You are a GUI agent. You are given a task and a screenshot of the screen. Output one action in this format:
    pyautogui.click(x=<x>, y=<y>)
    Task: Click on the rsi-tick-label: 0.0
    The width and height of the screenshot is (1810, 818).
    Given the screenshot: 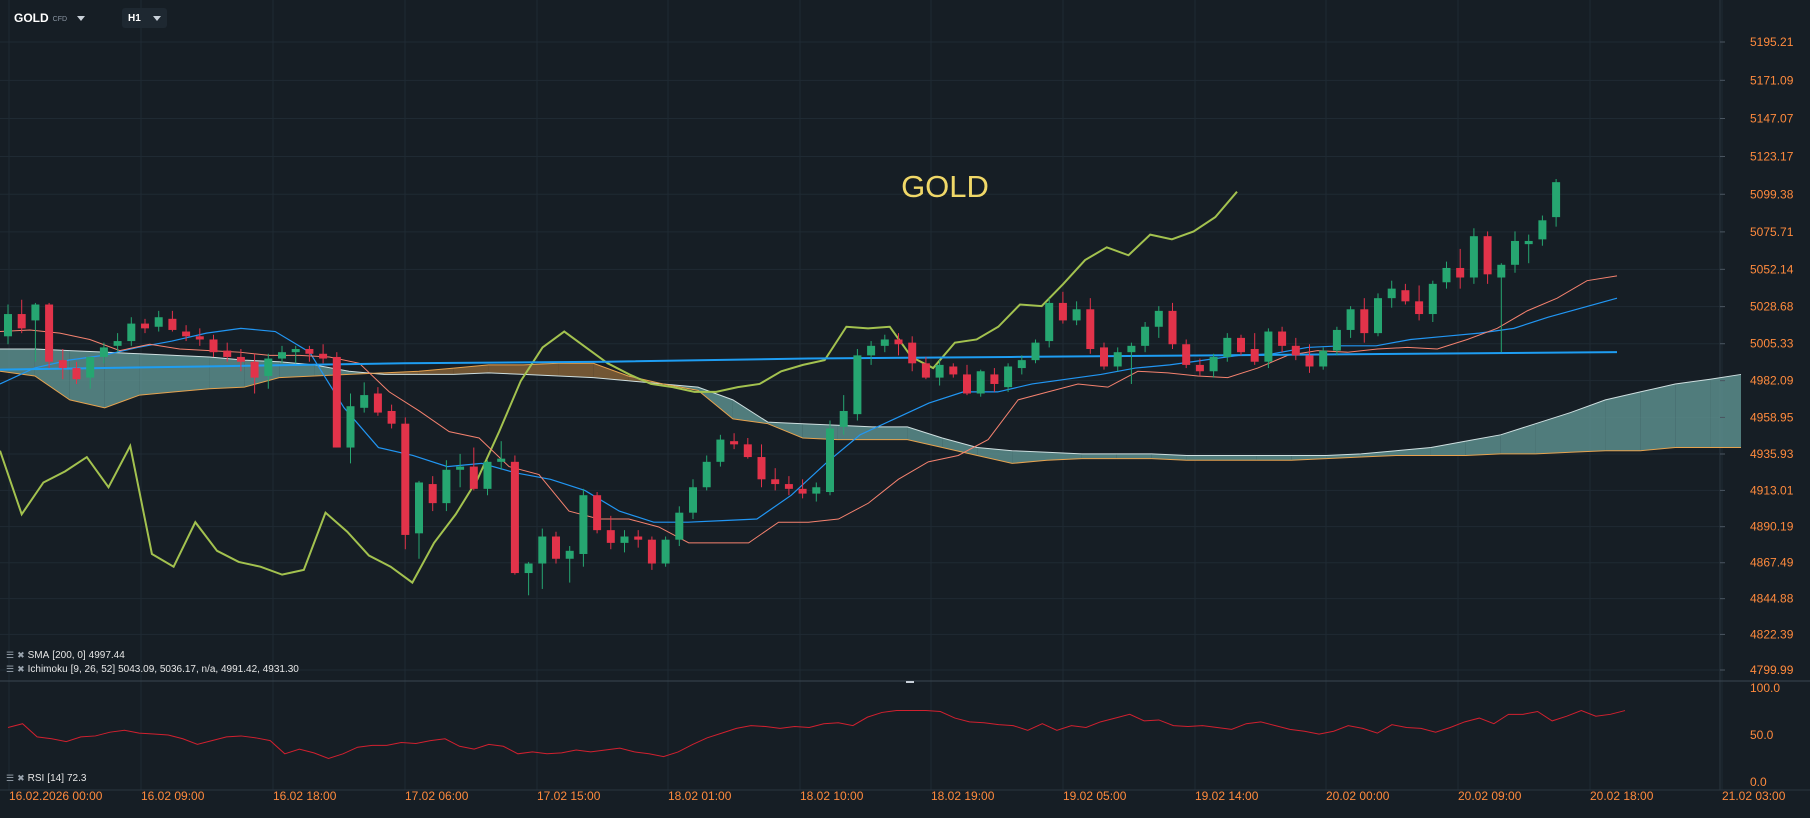 What is the action you would take?
    pyautogui.click(x=1758, y=782)
    